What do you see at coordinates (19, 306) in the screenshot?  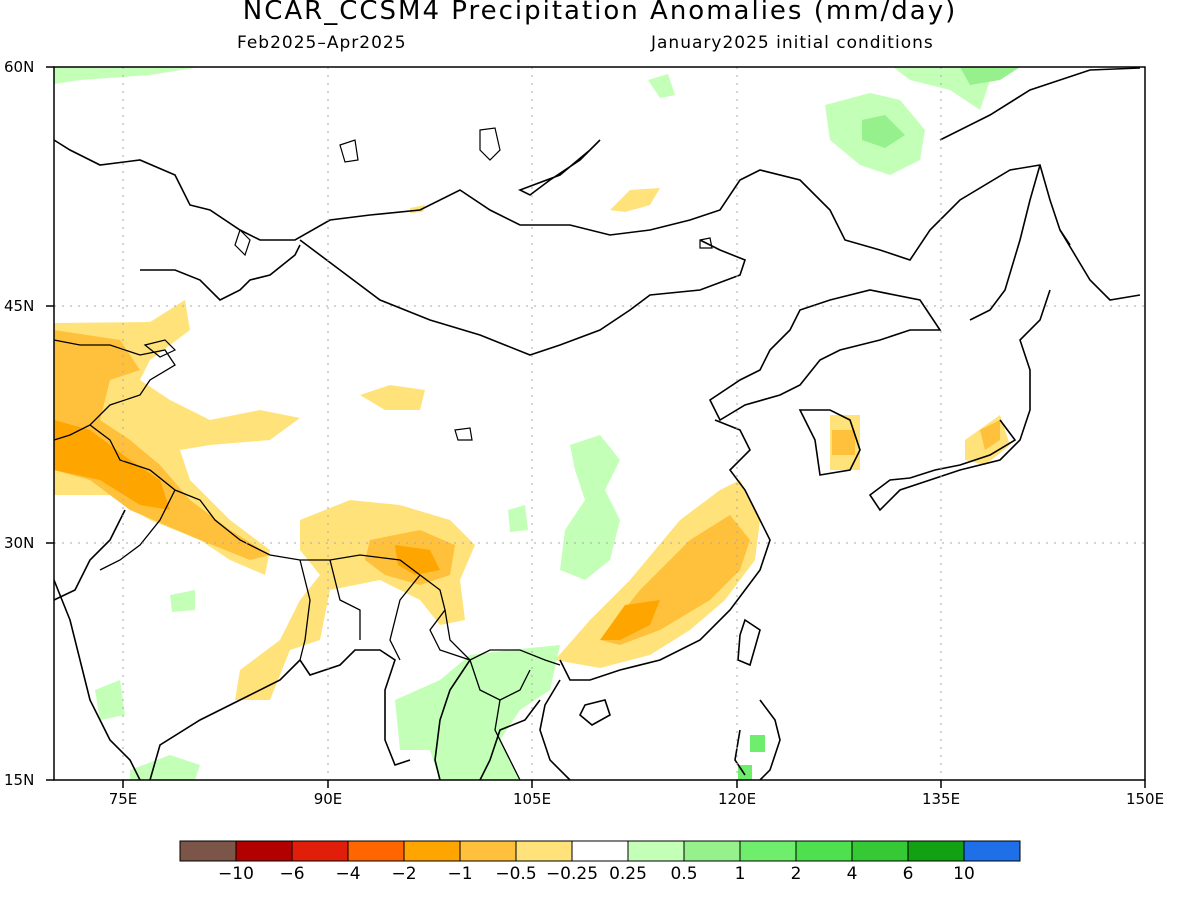 I see `y-tick-45n: 45N` at bounding box center [19, 306].